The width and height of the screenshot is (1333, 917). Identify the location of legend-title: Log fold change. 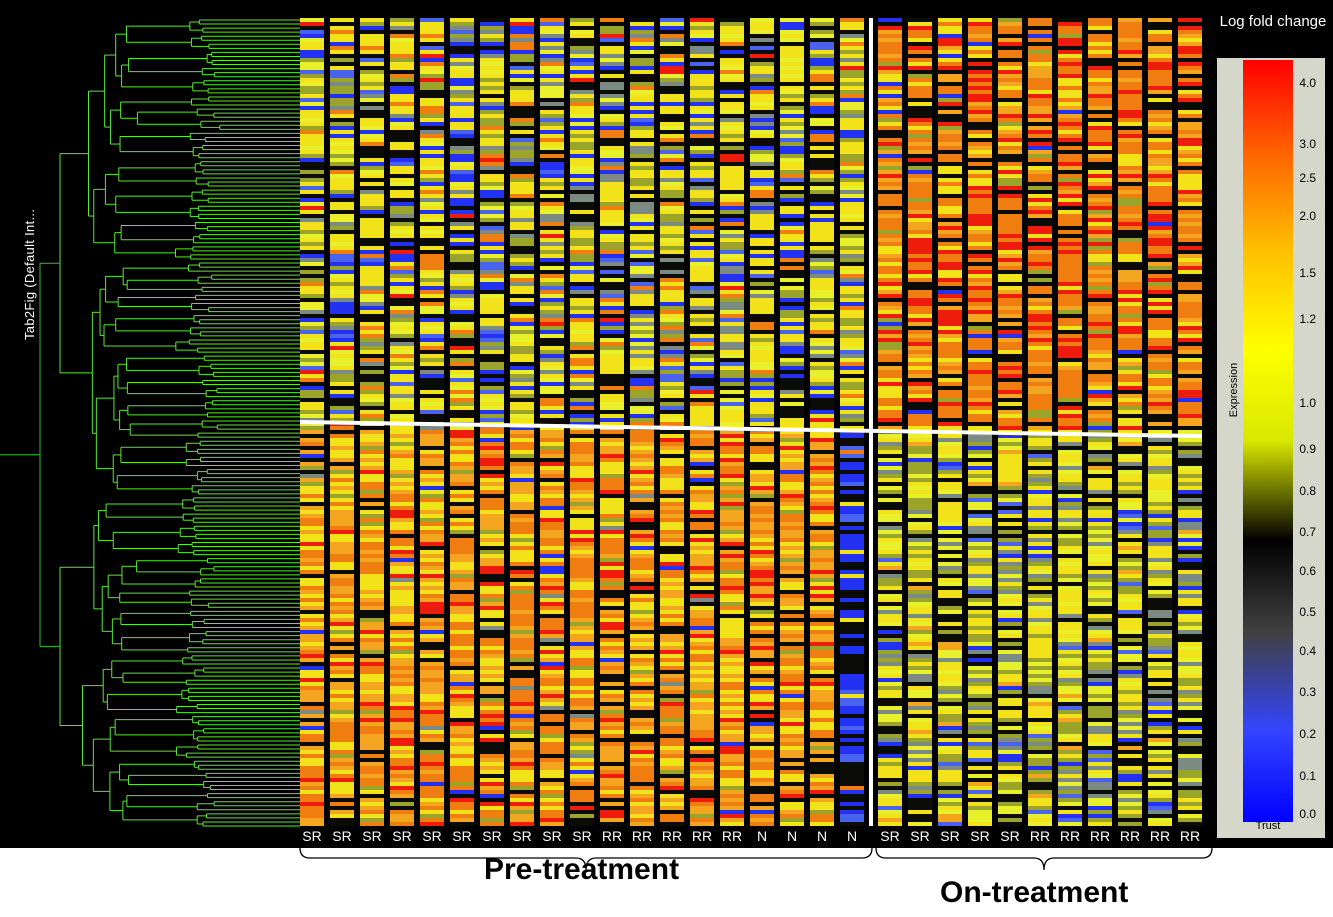
(1273, 21).